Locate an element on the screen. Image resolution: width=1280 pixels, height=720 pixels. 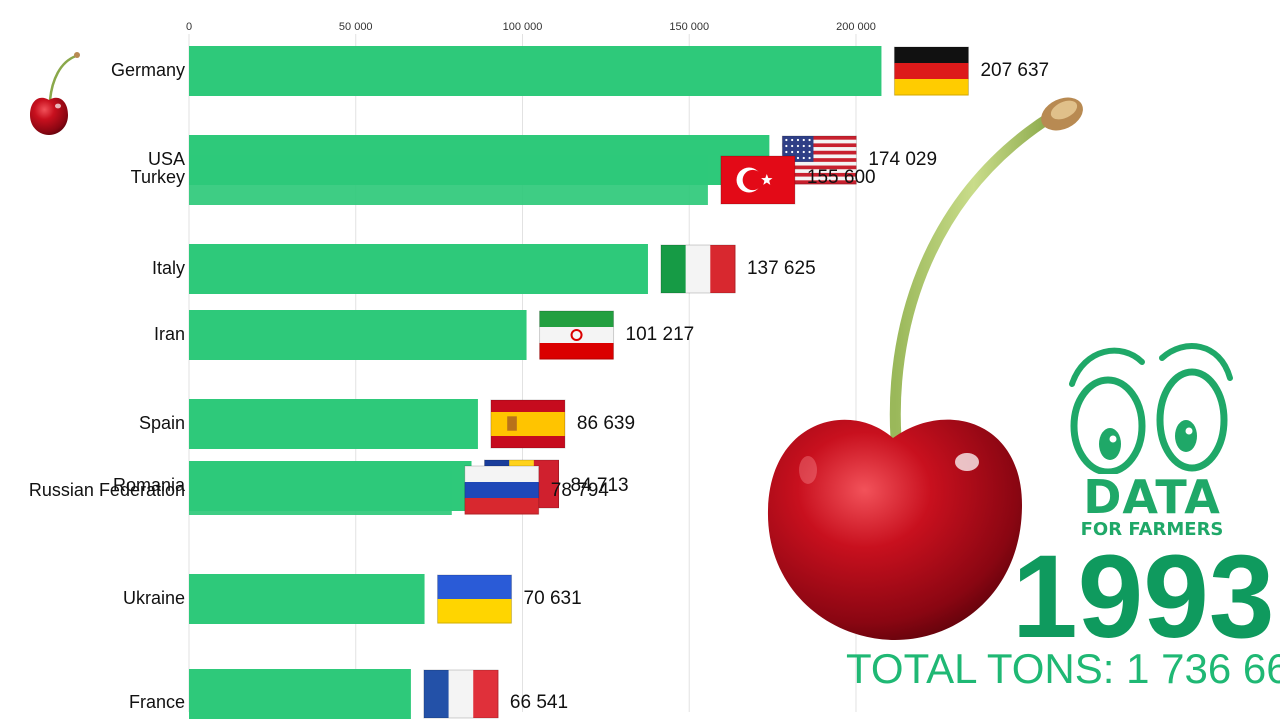
x-tick-label: 150 000 is located at coordinates (689, 27).